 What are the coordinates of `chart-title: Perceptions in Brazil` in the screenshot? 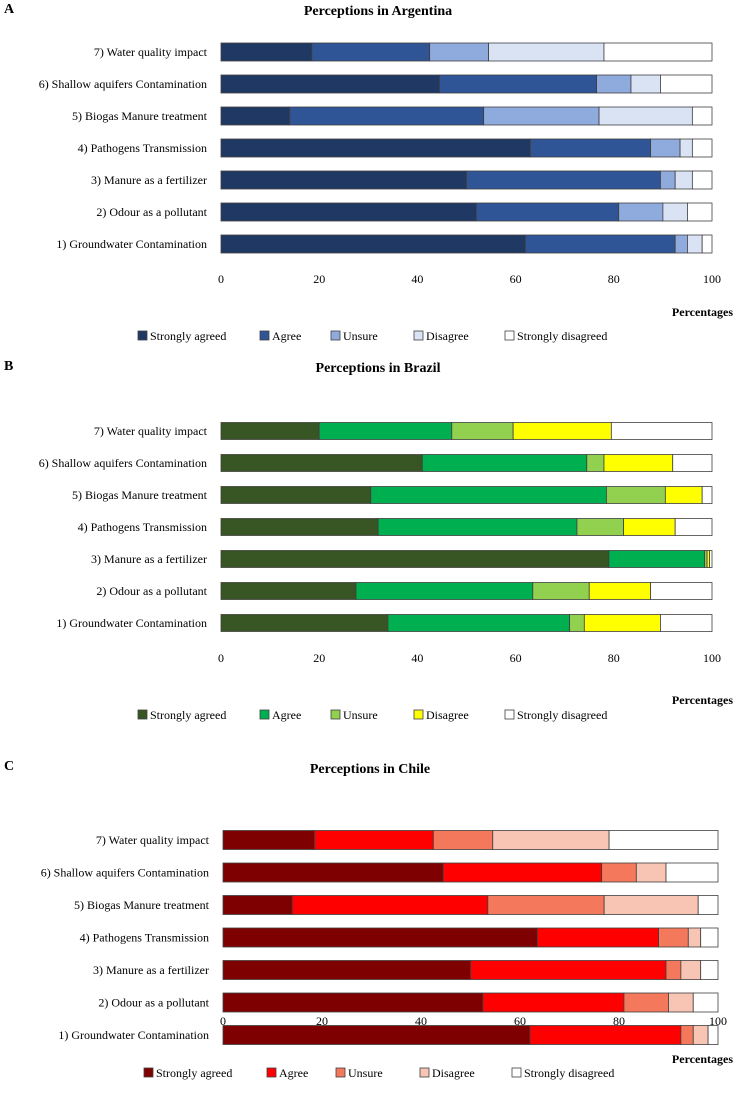 It's located at (378, 368).